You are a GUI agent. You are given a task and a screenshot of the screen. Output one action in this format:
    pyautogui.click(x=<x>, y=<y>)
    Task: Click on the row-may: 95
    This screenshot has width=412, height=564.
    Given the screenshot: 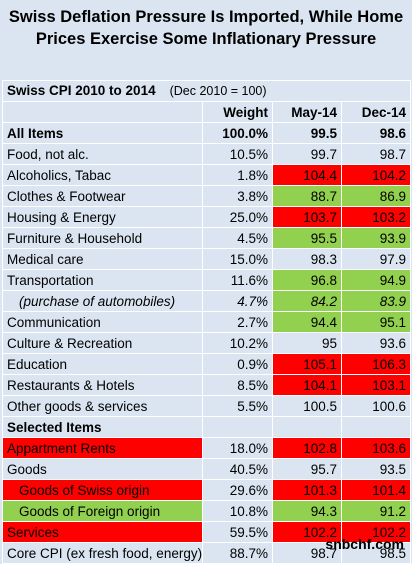 What is the action you would take?
    pyautogui.click(x=307, y=343)
    